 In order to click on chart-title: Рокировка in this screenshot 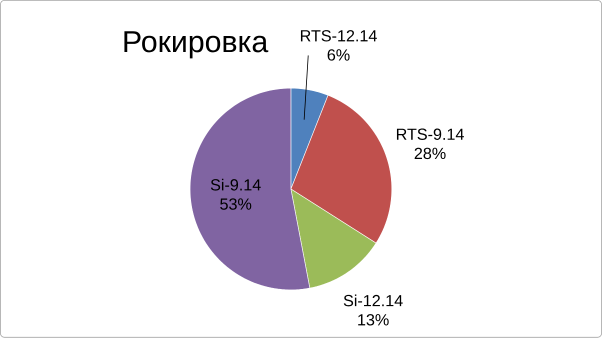, I will do `click(196, 44)`.